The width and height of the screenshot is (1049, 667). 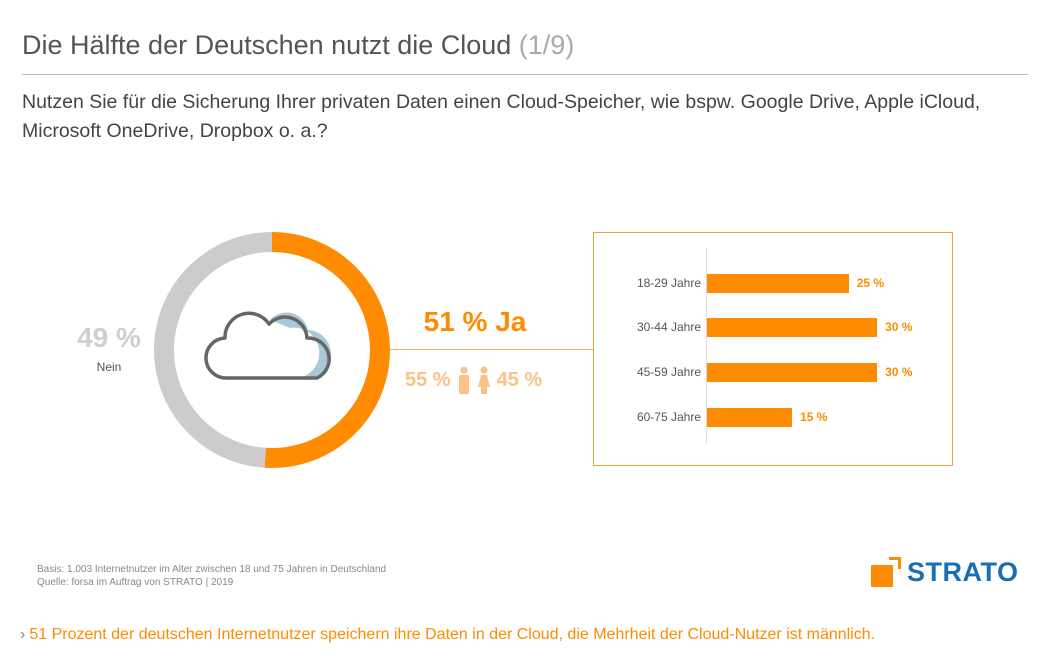 What do you see at coordinates (546, 45) in the screenshot?
I see `page-indicator: (1/9)` at bounding box center [546, 45].